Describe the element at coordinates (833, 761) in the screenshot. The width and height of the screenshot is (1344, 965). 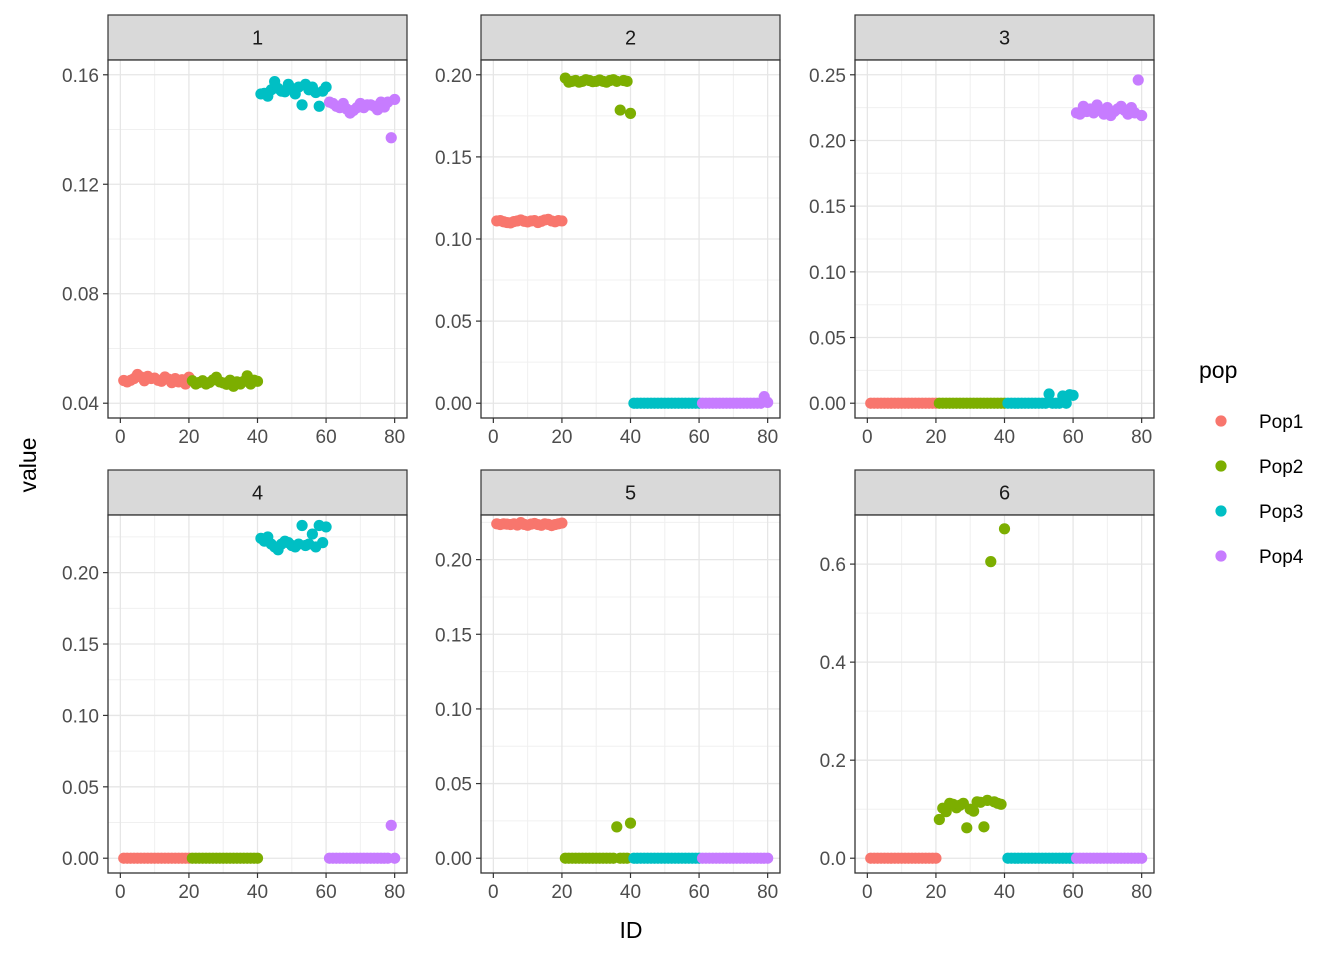
I see `y-tick-label: 0.2` at that location.